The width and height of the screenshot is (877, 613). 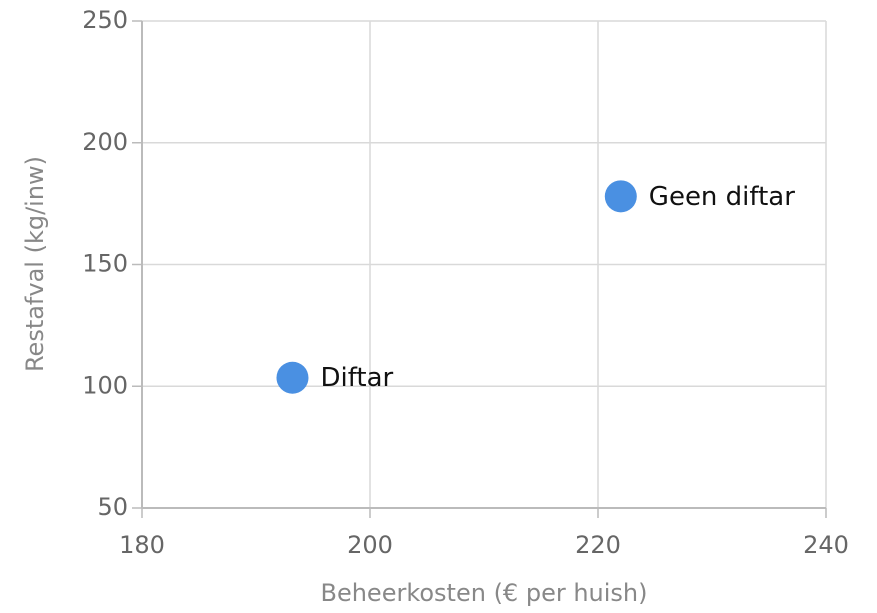 What do you see at coordinates (105, 20) in the screenshot?
I see `y-tick-label: 250` at bounding box center [105, 20].